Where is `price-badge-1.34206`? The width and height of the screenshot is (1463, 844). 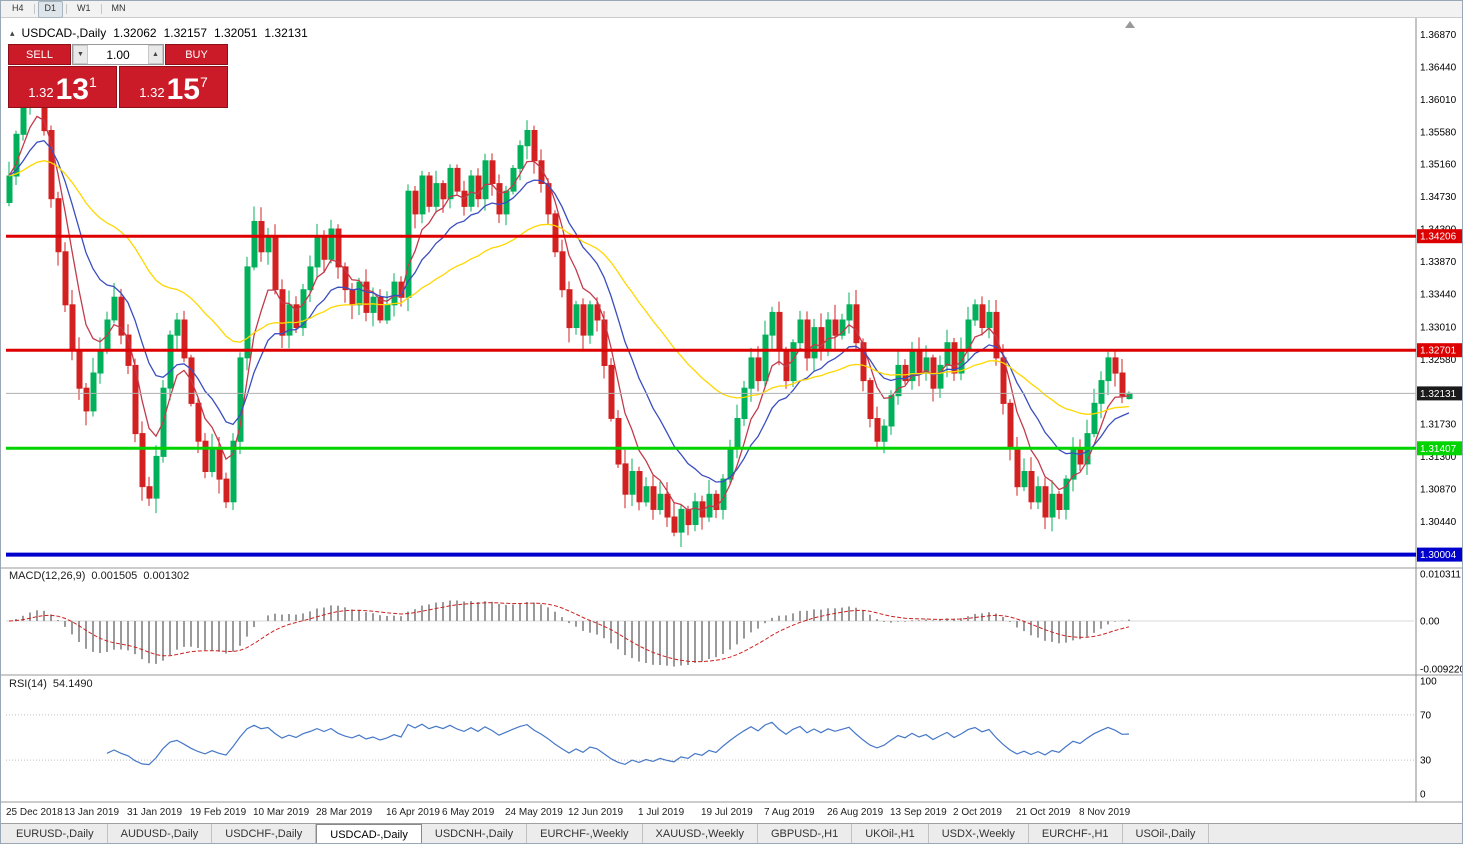
price-badge-1.34206 is located at coordinates (1439, 236).